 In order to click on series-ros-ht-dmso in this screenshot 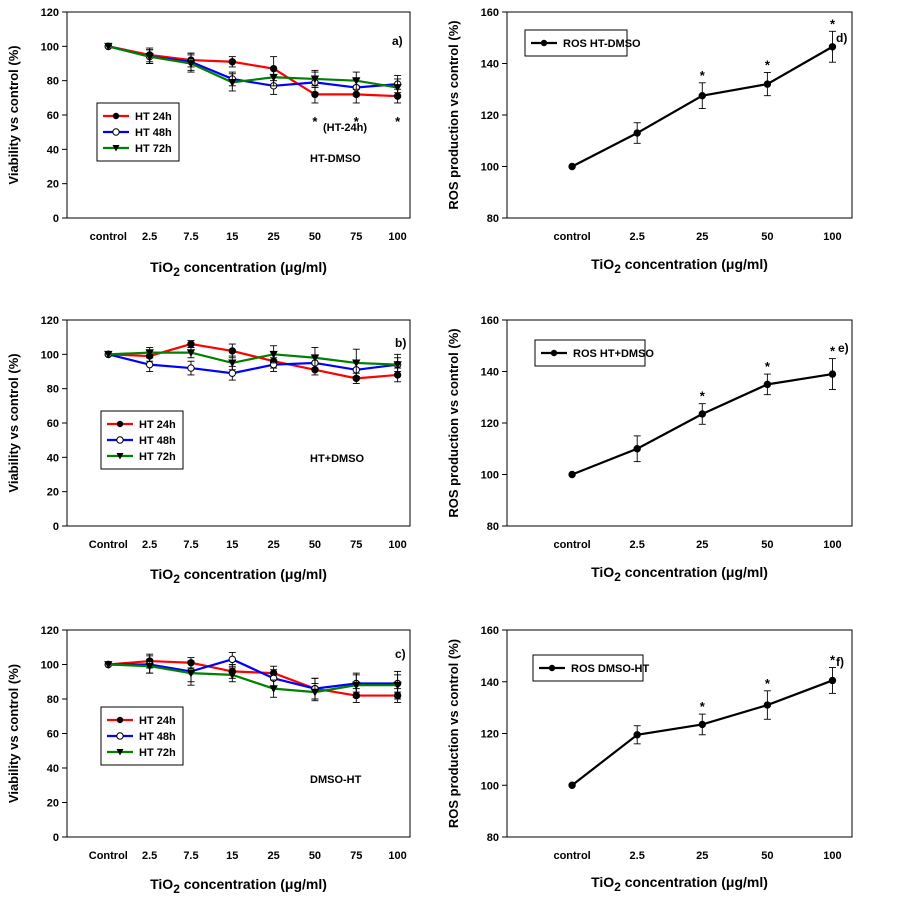, I will do `click(702, 100)`.